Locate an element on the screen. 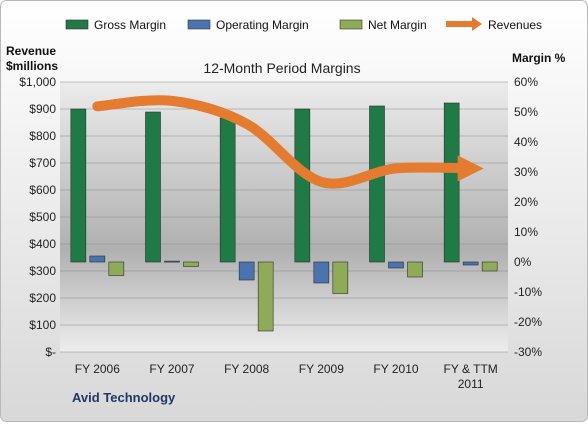  category-label: FY 2007 is located at coordinates (171, 369).